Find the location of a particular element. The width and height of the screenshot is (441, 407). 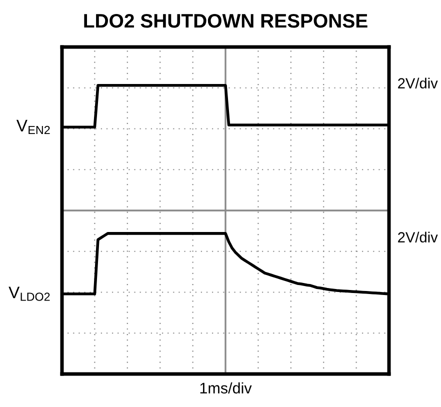

series-label: V$_{LDO2}$ is located at coordinates (29, 293).